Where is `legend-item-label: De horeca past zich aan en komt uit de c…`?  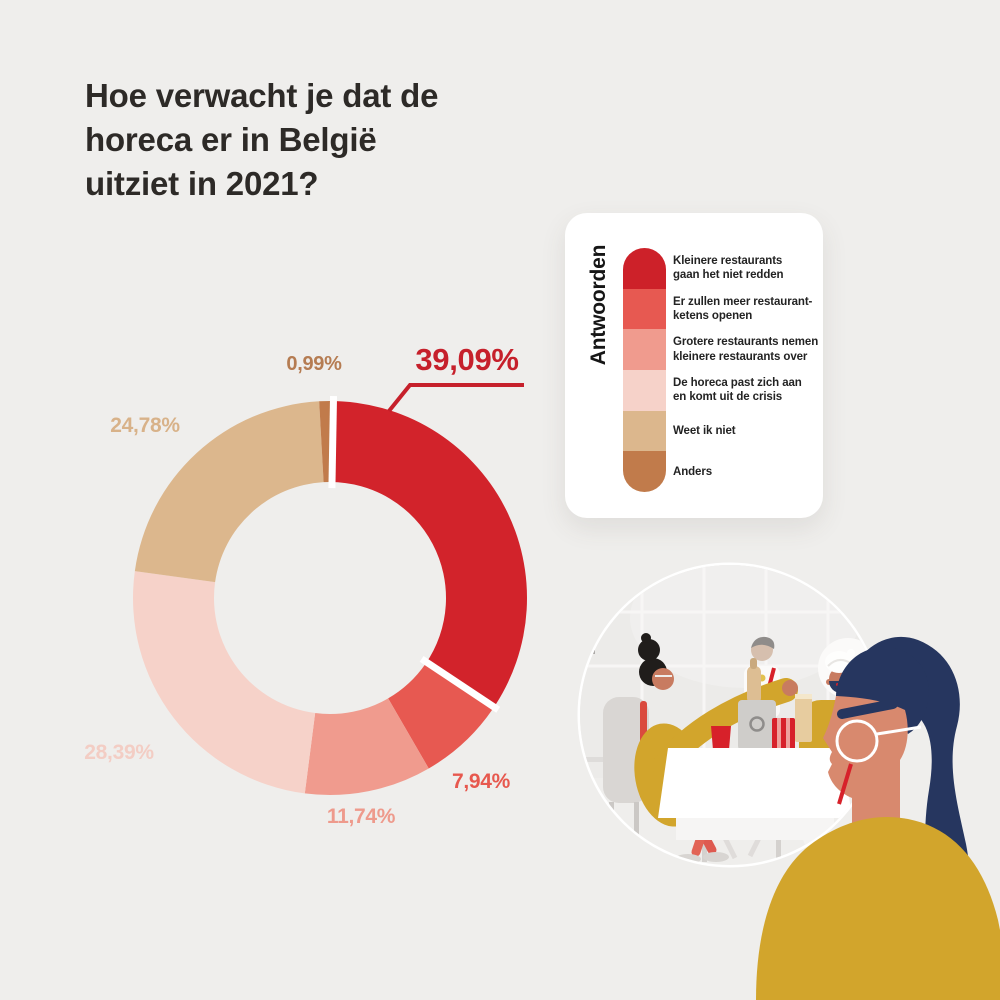
legend-item-label: De horeca past zich aan en komt uit de c… is located at coordinates (737, 390).